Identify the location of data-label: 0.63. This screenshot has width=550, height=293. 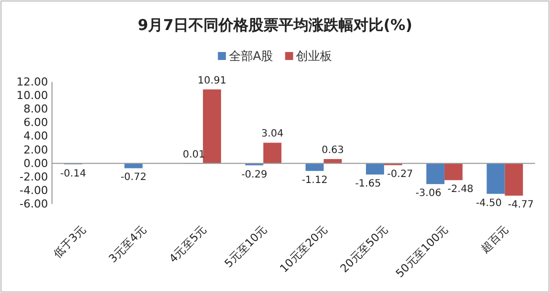
(333, 150).